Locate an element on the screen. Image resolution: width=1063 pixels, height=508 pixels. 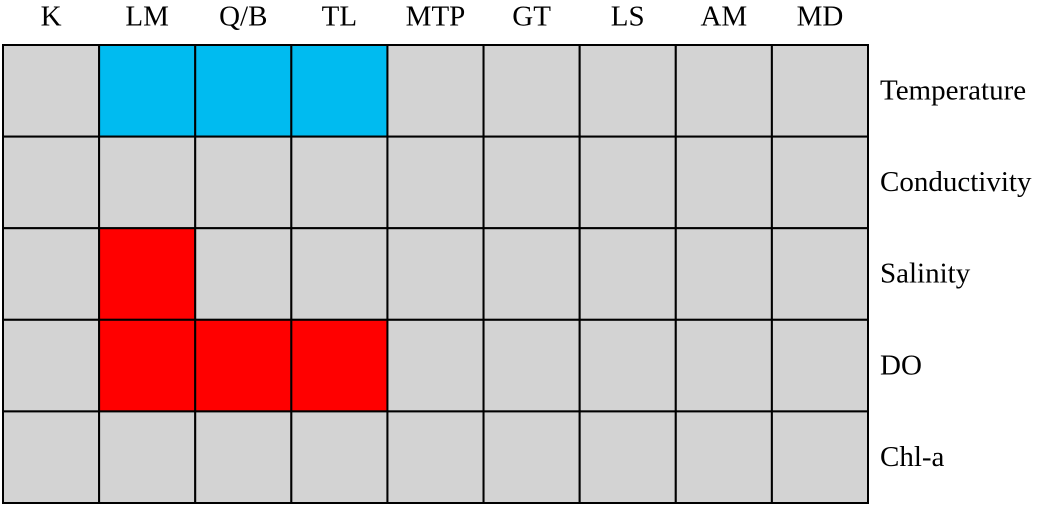
column-label: MTP is located at coordinates (436, 17).